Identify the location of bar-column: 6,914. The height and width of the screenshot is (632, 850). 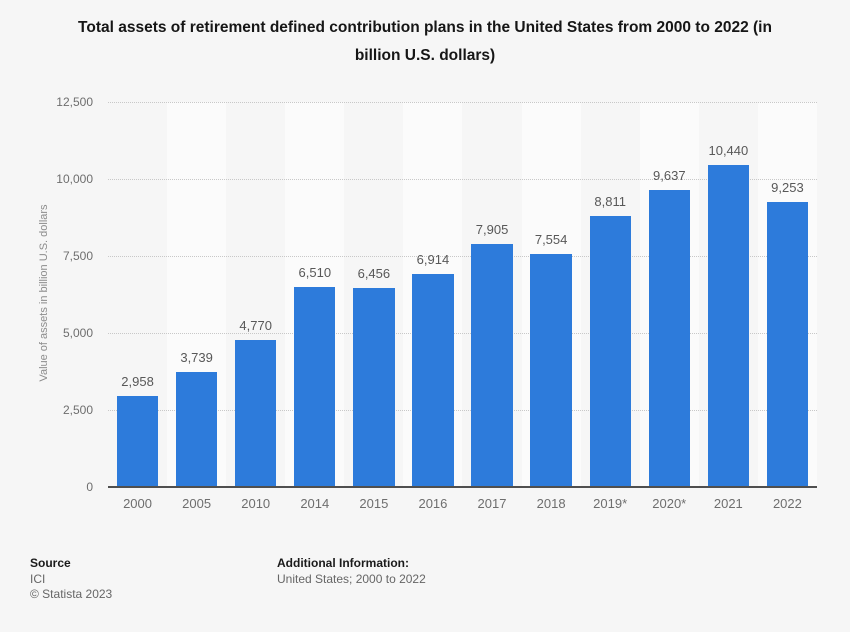
(433, 294).